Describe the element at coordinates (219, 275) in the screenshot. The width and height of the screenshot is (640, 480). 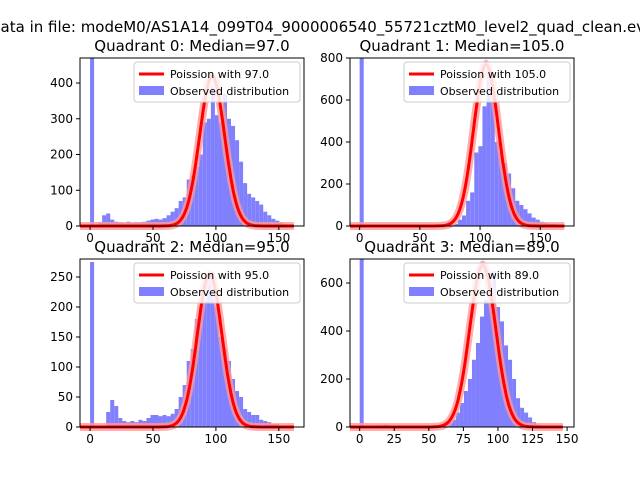
I see `legend-fit-label: Poission with 95.0` at that location.